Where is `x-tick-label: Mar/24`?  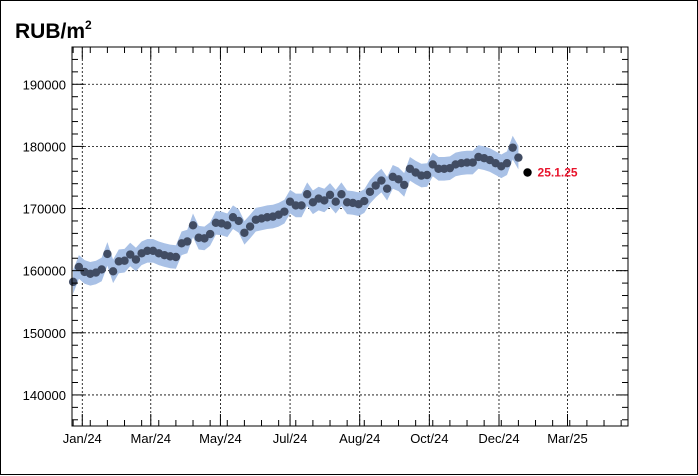
x-tick-label: Mar/24 is located at coordinates (151, 438).